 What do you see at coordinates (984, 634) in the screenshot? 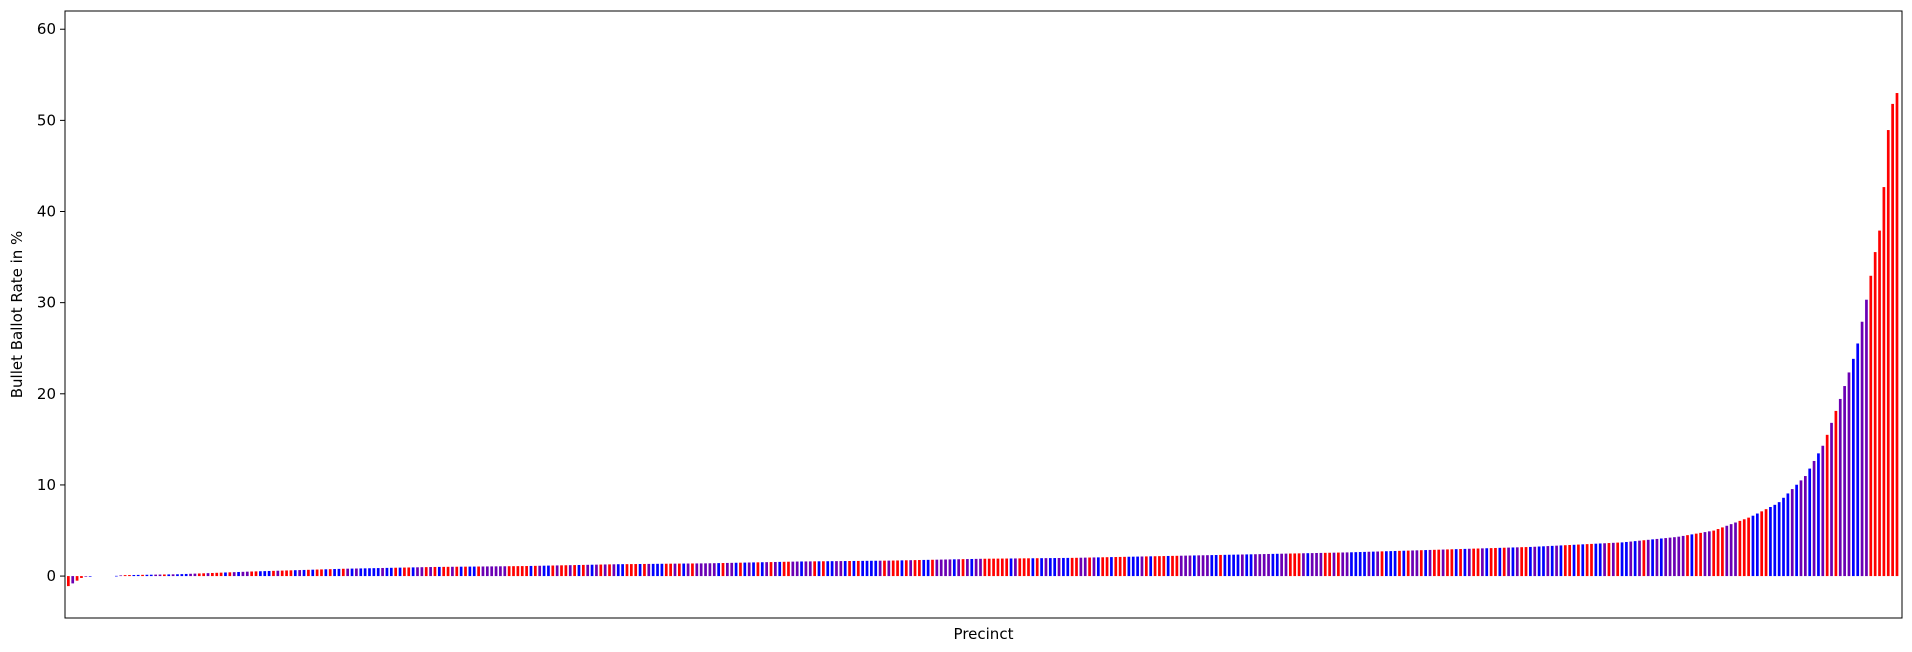
I see `x-axis-label: Precinct` at bounding box center [984, 634].